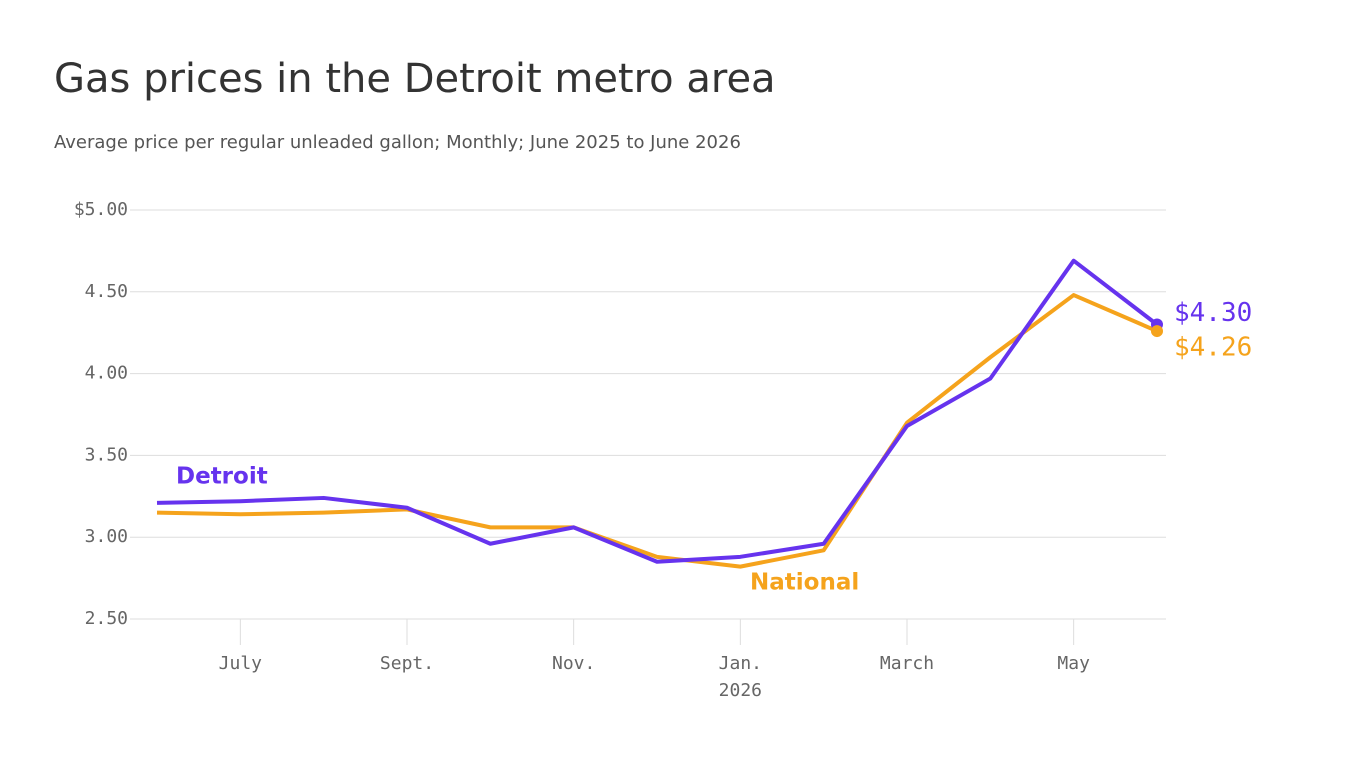 This screenshot has height=772, width=1366. I want to click on y-tick-label: 4.50, so click(106, 291).